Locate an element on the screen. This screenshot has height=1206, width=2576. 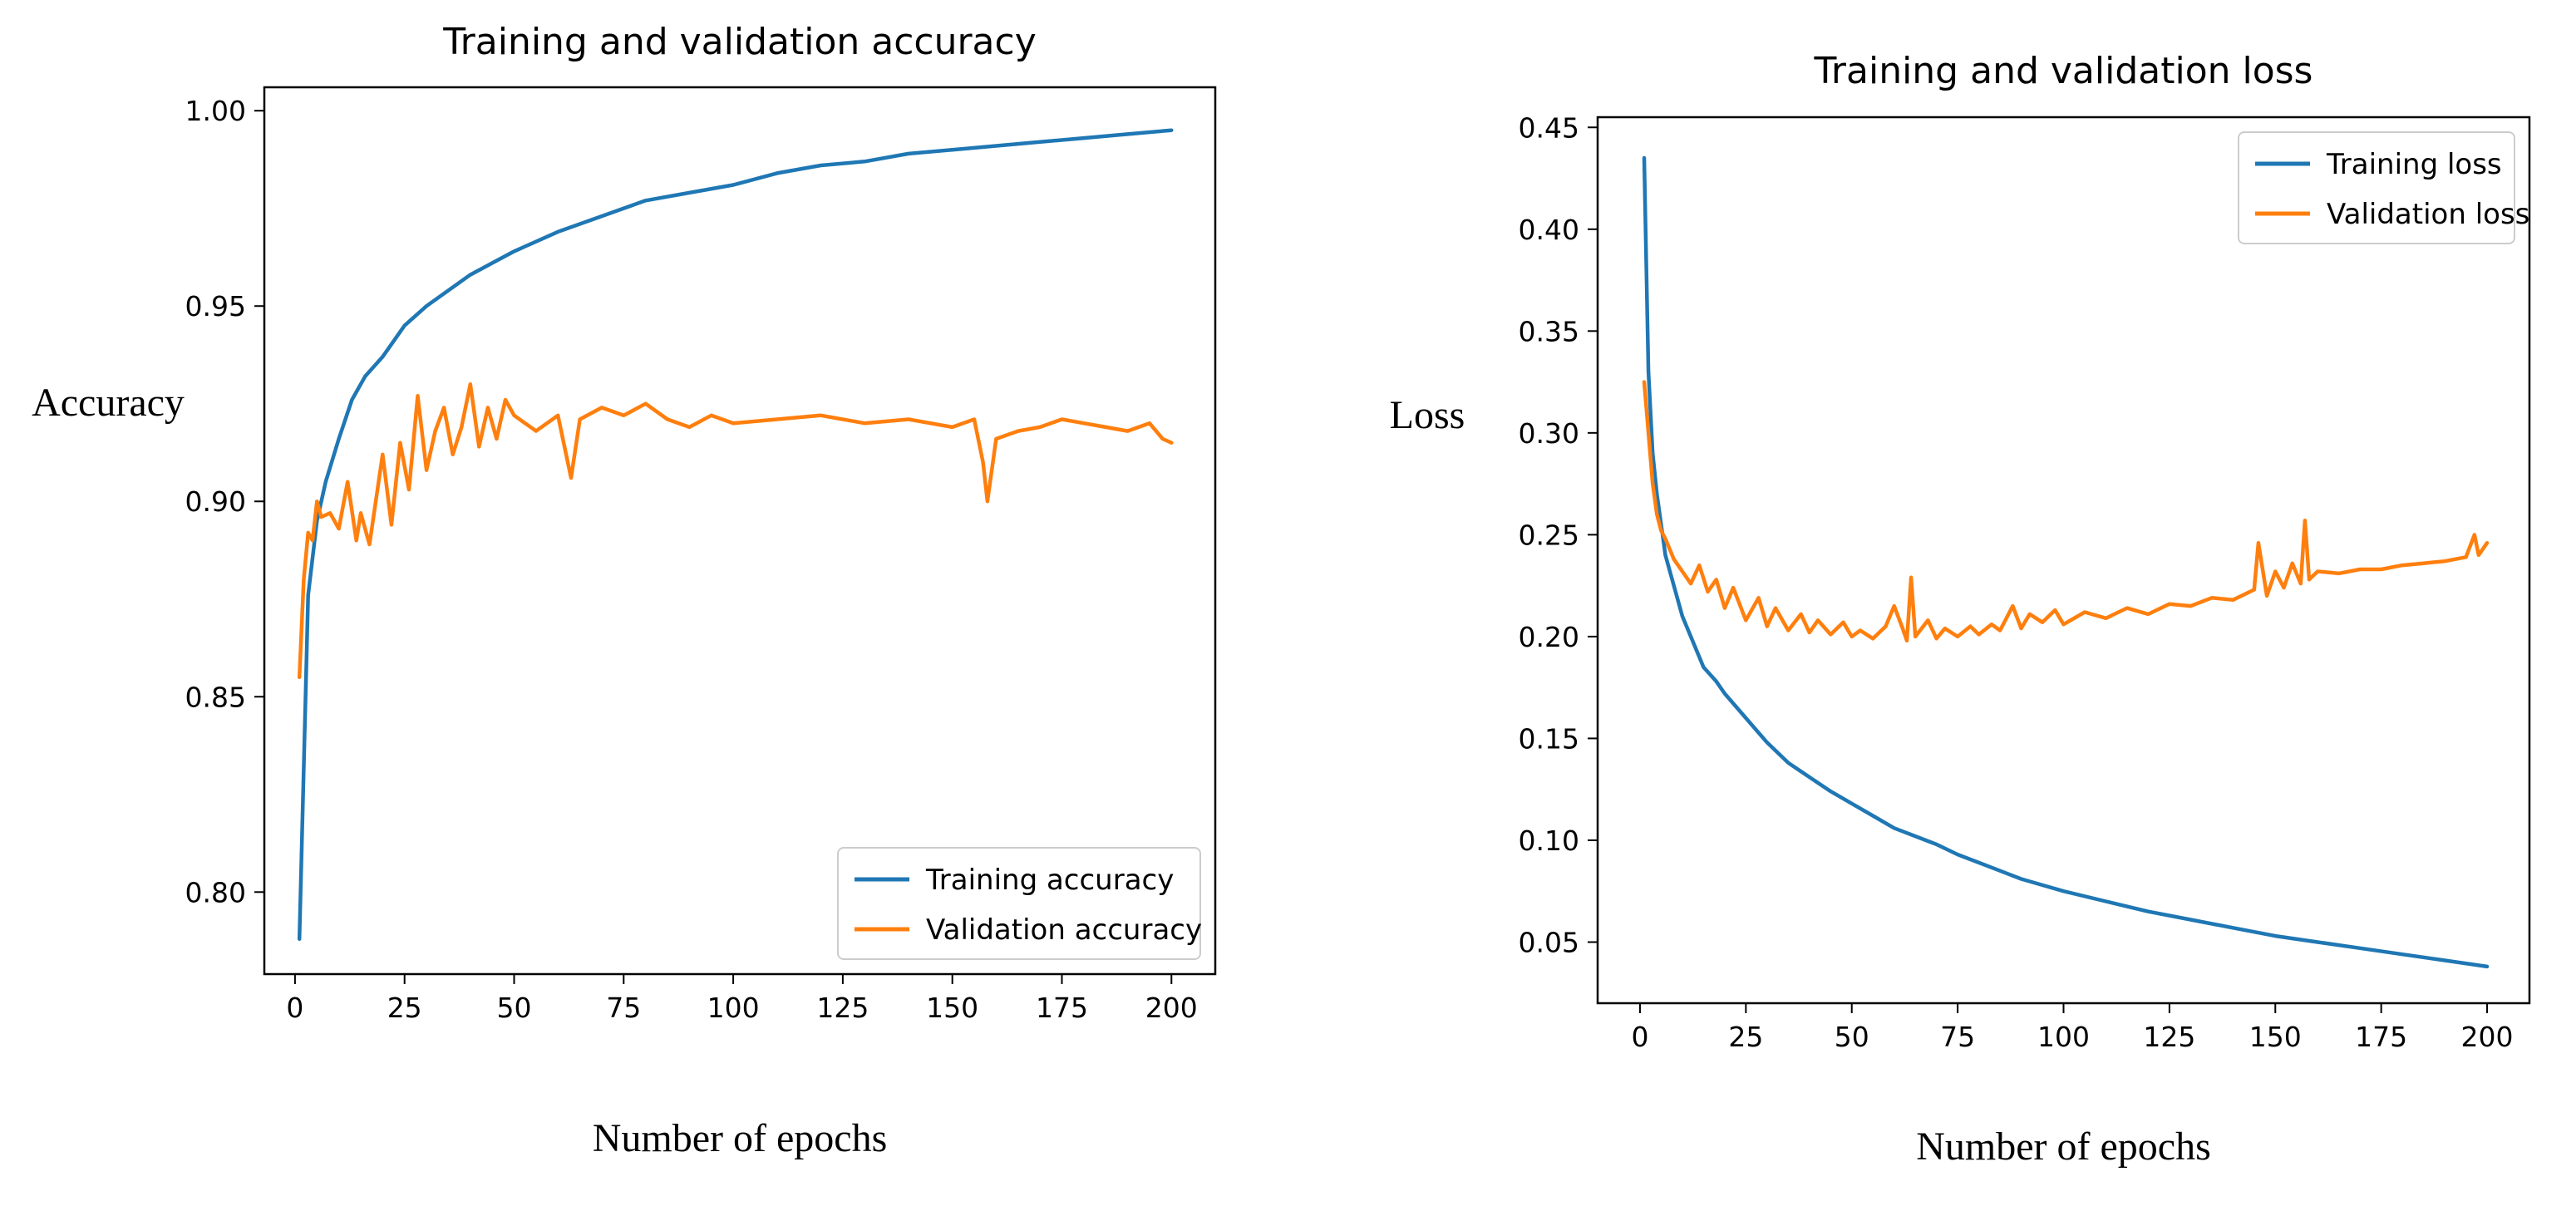
legend: Training accuracy Validation accuracy is located at coordinates (1019, 903).